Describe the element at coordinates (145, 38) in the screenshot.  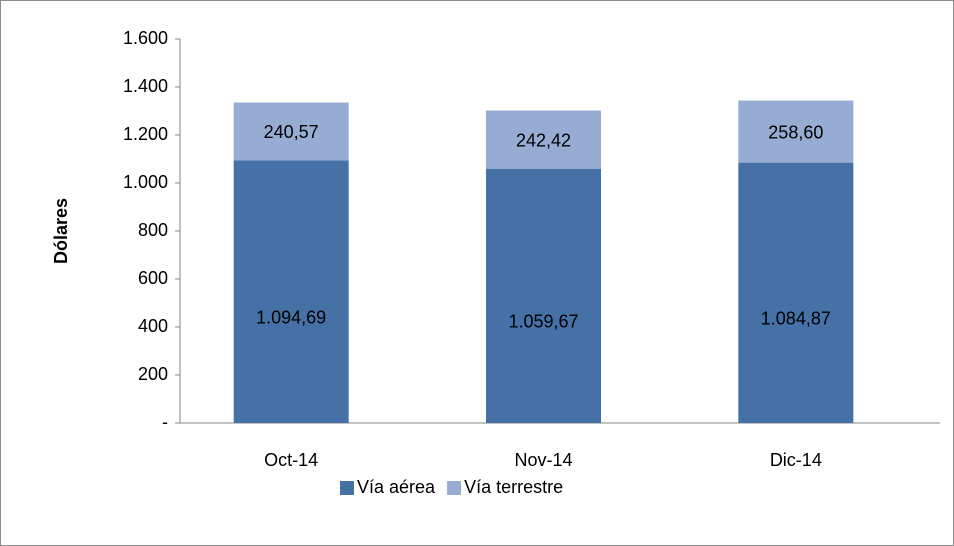
I see `y-tick-label: 1.600` at that location.